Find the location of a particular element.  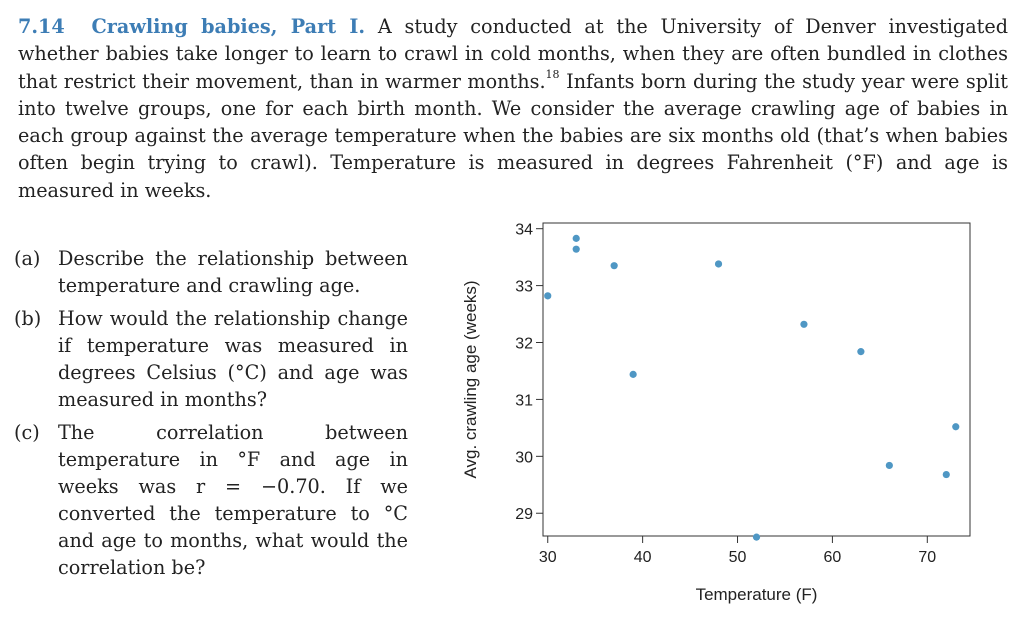

part-label: (b) is located at coordinates (28, 318).